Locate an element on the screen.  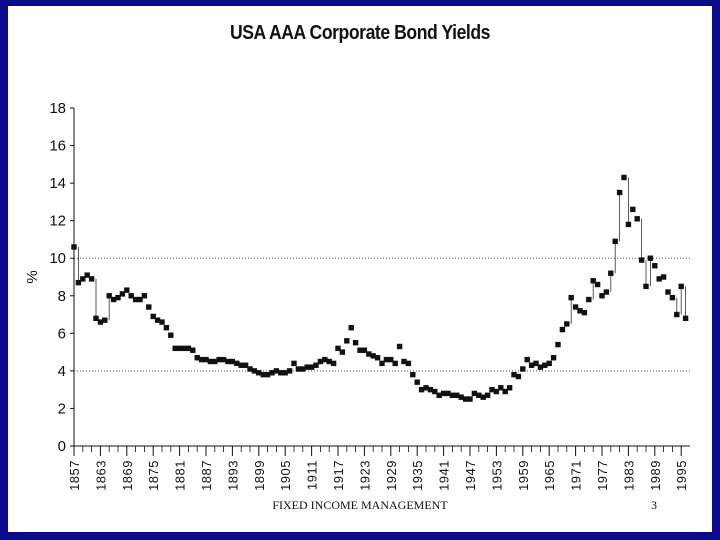
x-tick-label: 1863 is located at coordinates (100, 475).